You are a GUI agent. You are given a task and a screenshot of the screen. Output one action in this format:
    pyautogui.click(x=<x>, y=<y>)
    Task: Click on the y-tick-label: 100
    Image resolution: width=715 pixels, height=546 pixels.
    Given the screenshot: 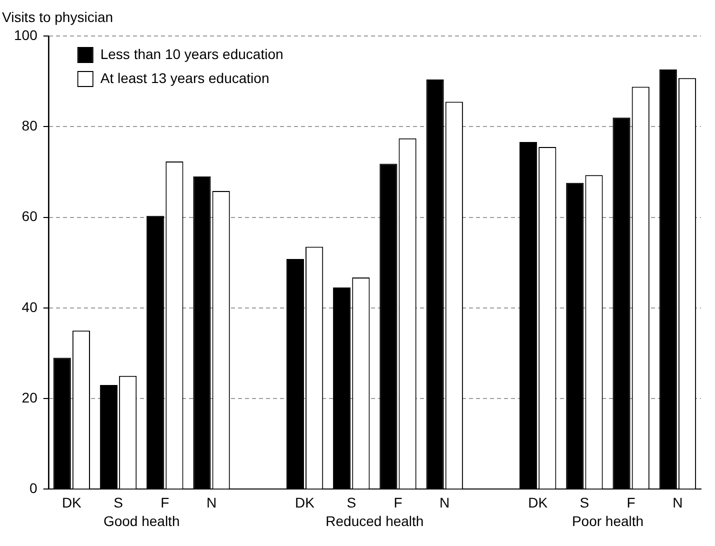 What is the action you would take?
    pyautogui.click(x=26, y=34)
    